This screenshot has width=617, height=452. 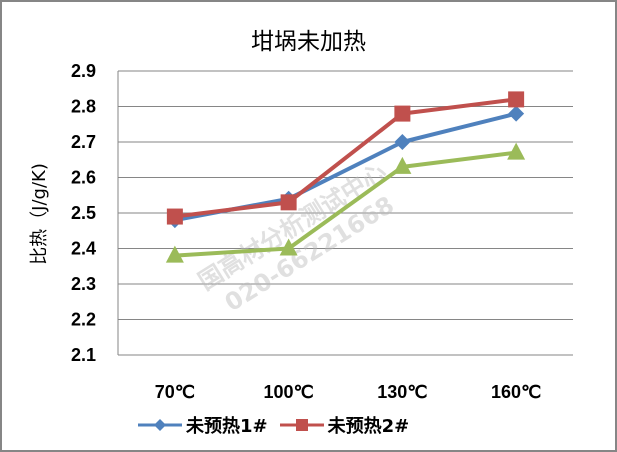 I want to click on y-tick-label: 2.4, so click(x=83, y=249).